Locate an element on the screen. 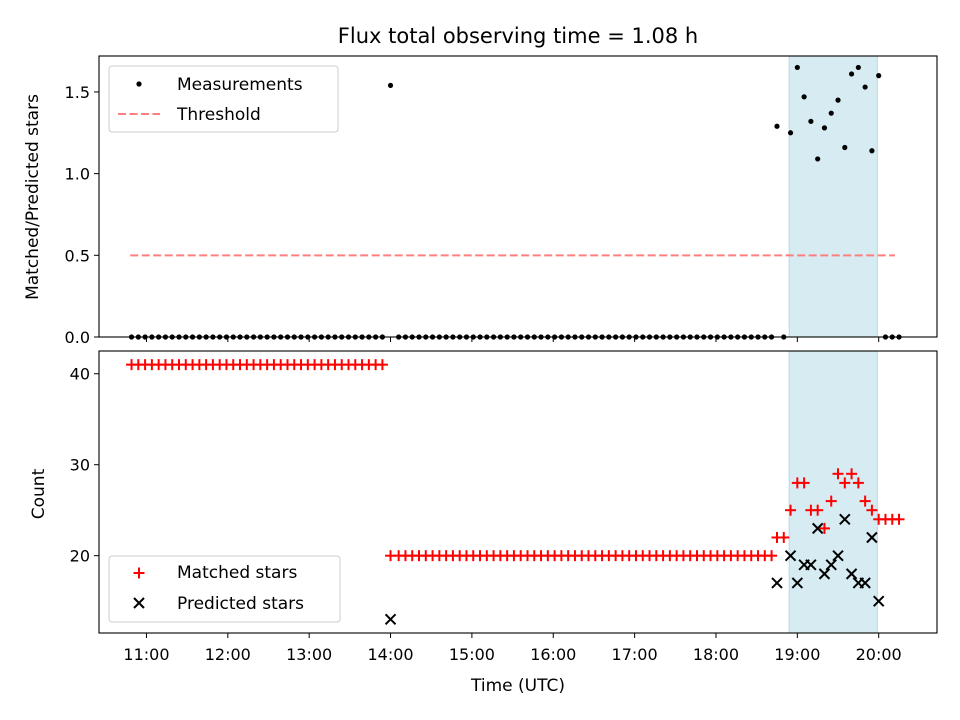 The width and height of the screenshot is (960, 720). x-tick-label: 12:00 is located at coordinates (228, 654).